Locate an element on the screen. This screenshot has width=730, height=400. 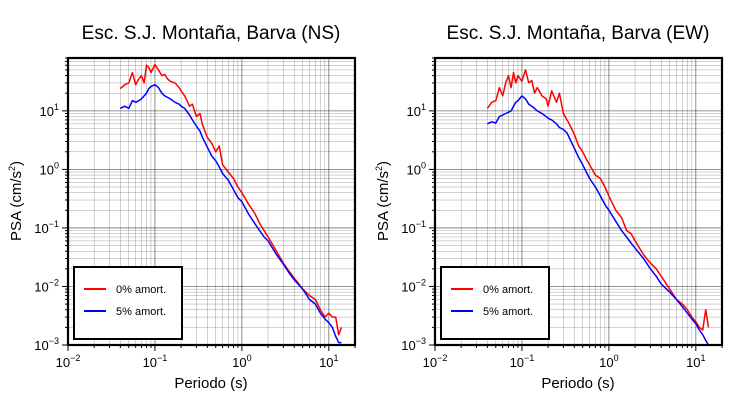
x-tick-label-ns: 10¹ is located at coordinates (328, 361).